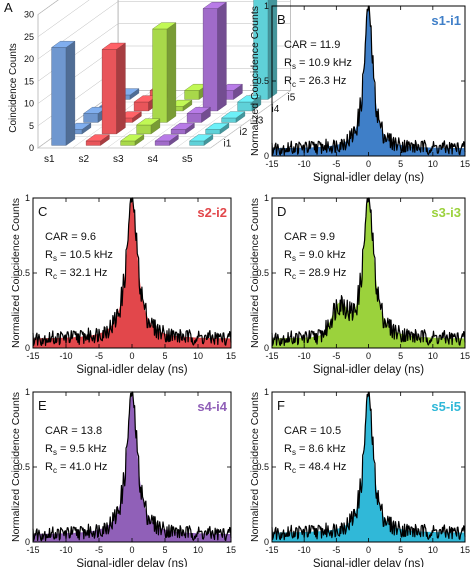 Image resolution: width=474 pixels, height=567 pixels. What do you see at coordinates (465, 164) in the screenshot?
I see `x-tick-label: 15` at bounding box center [465, 164].